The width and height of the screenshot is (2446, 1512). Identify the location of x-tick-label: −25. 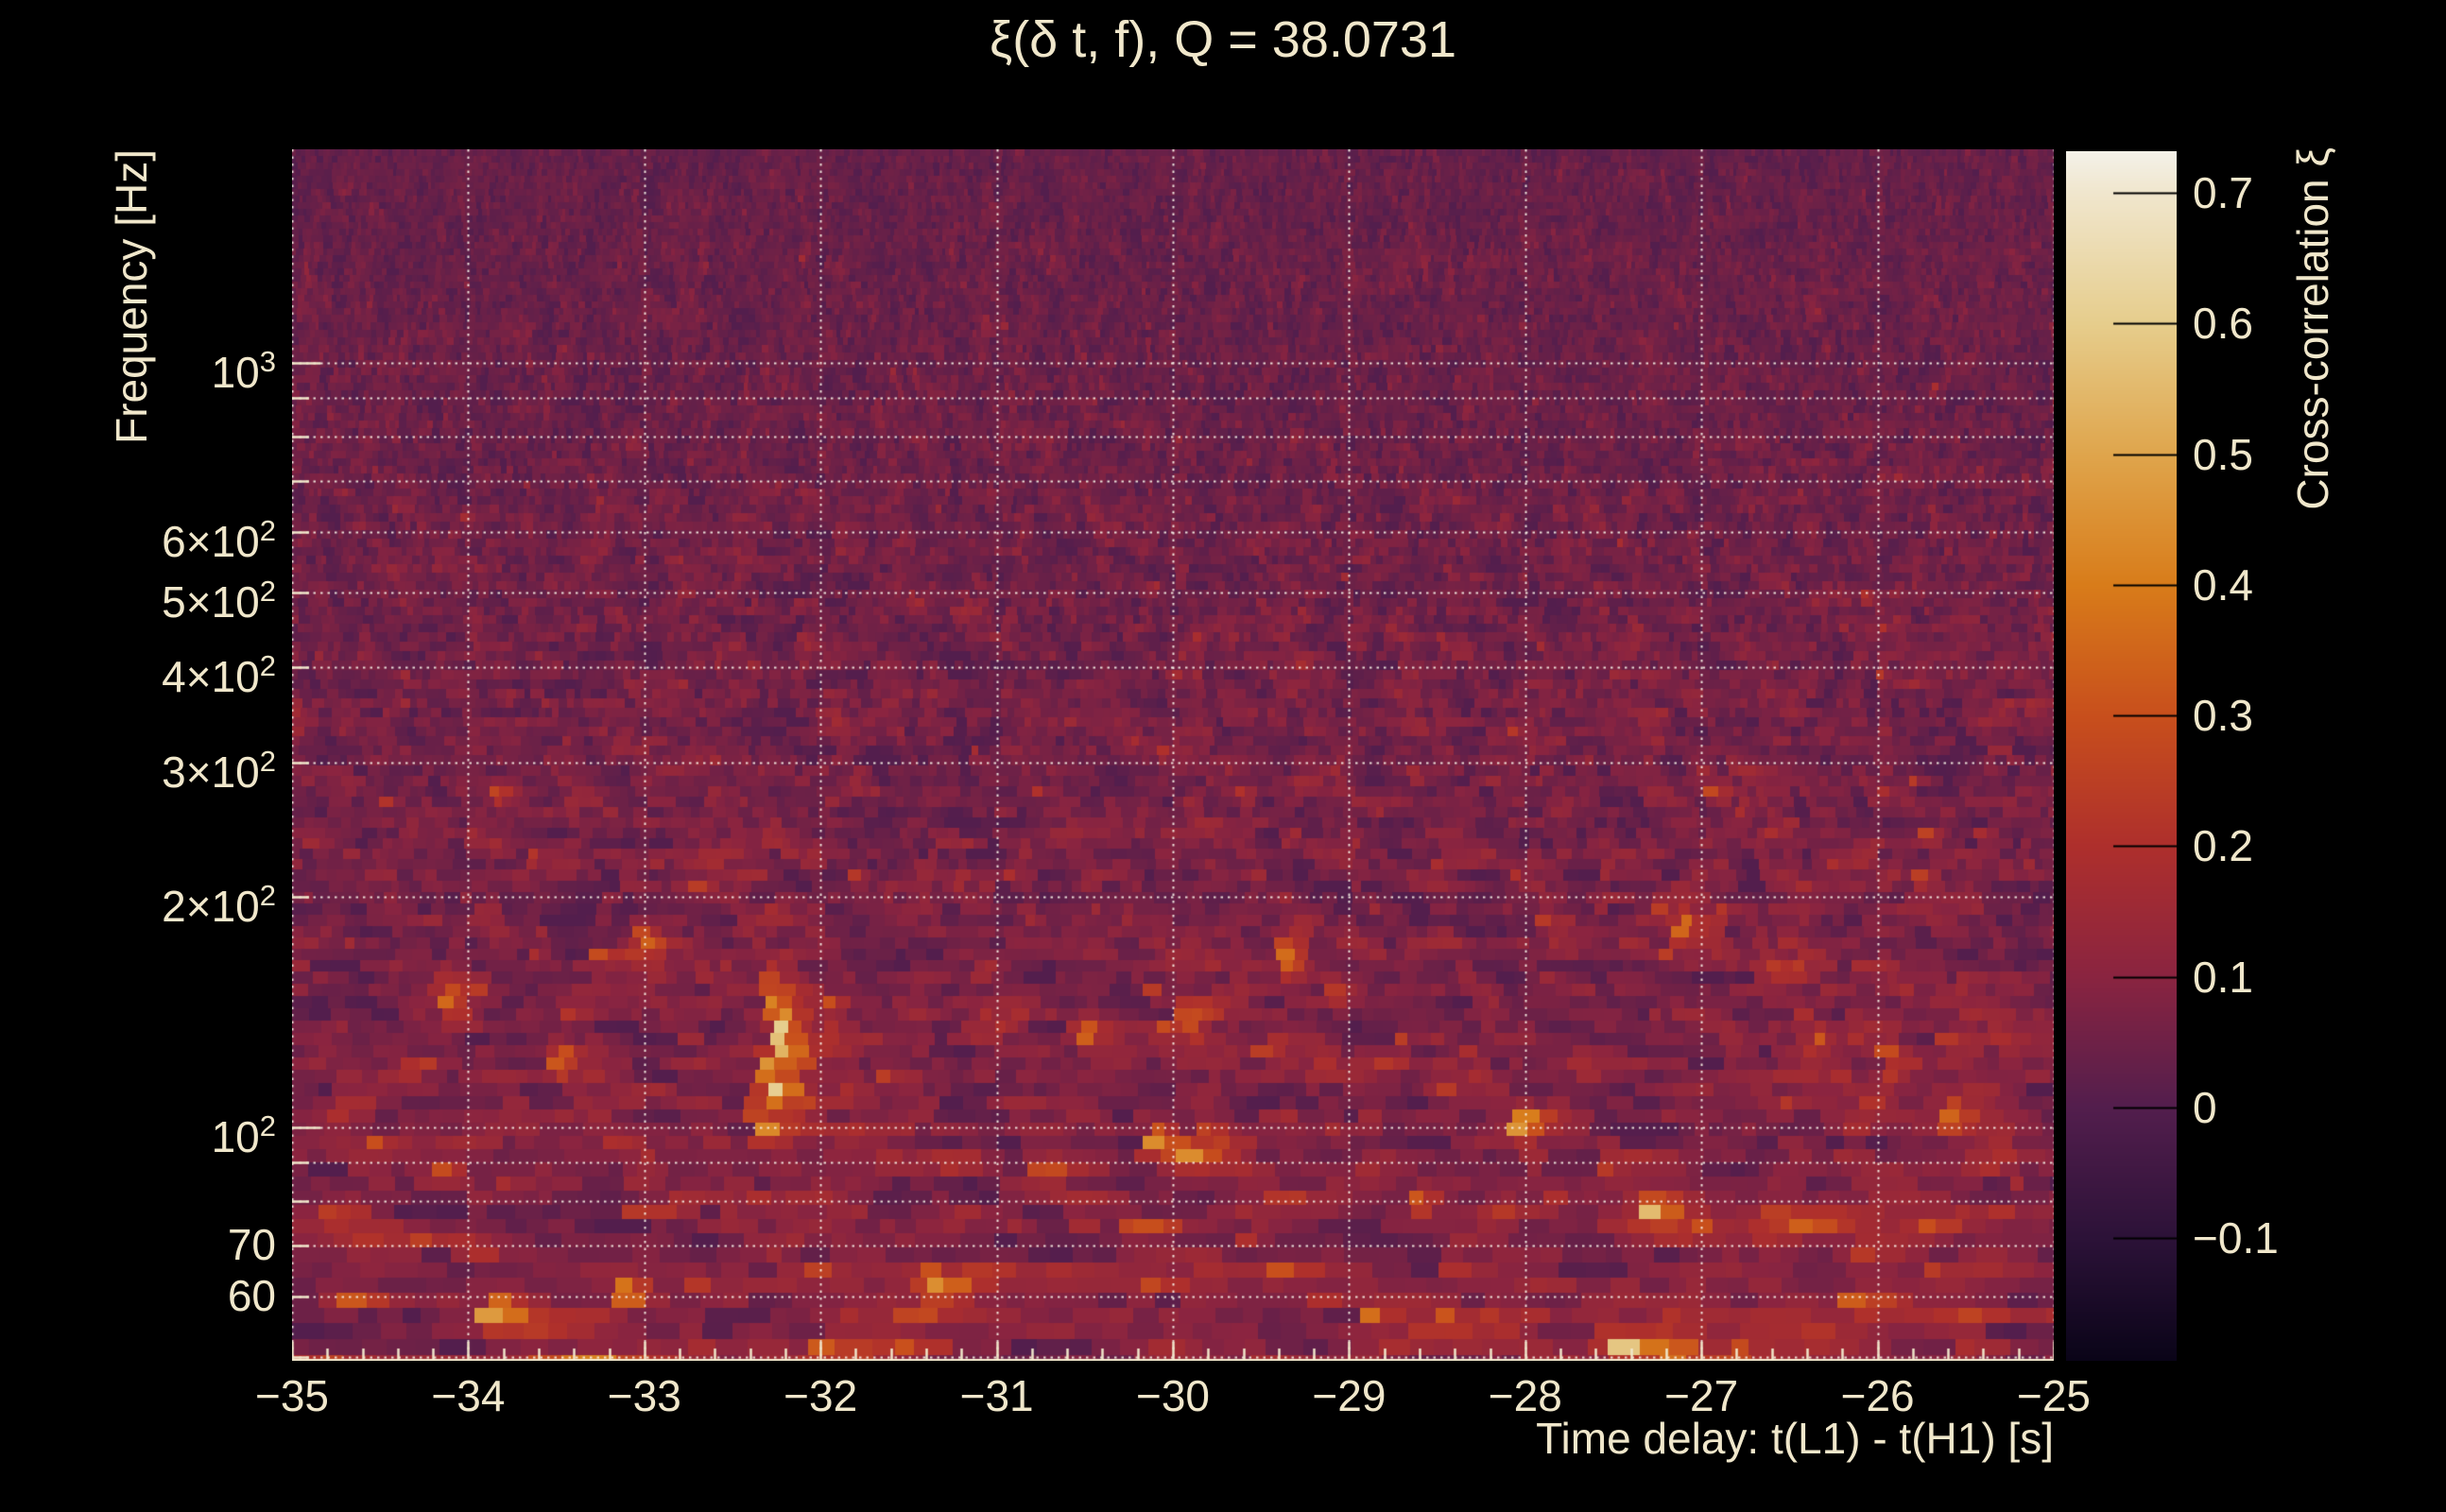
(2054, 1395).